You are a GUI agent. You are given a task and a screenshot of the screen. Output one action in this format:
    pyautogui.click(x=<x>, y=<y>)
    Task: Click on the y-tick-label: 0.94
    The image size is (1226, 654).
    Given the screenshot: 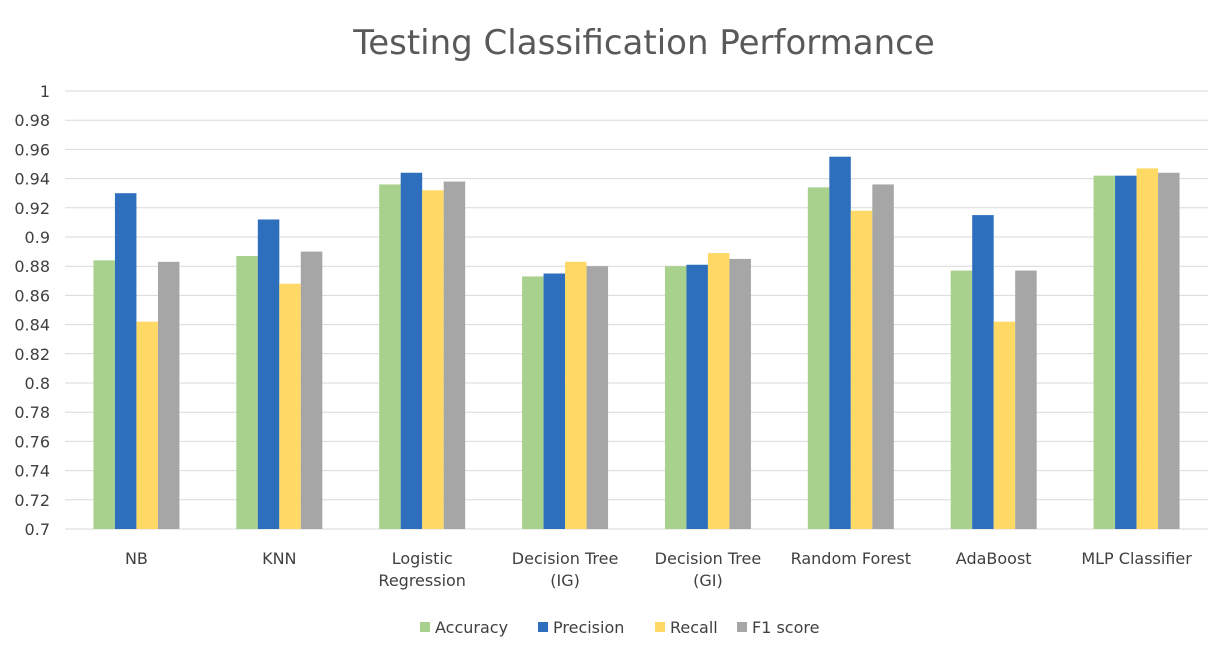 What is the action you would take?
    pyautogui.click(x=32, y=179)
    